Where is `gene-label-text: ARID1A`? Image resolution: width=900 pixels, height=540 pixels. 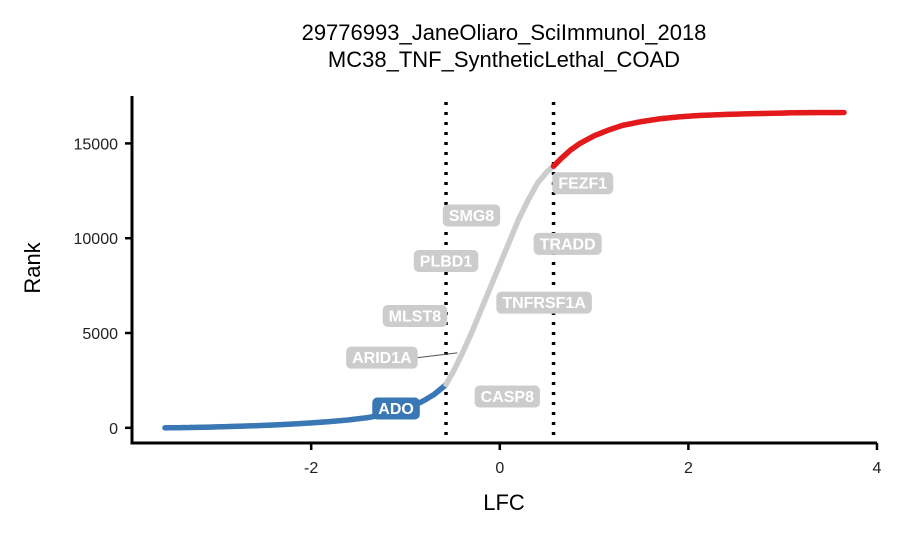 gene-label-text: ARID1A is located at coordinates (382, 358).